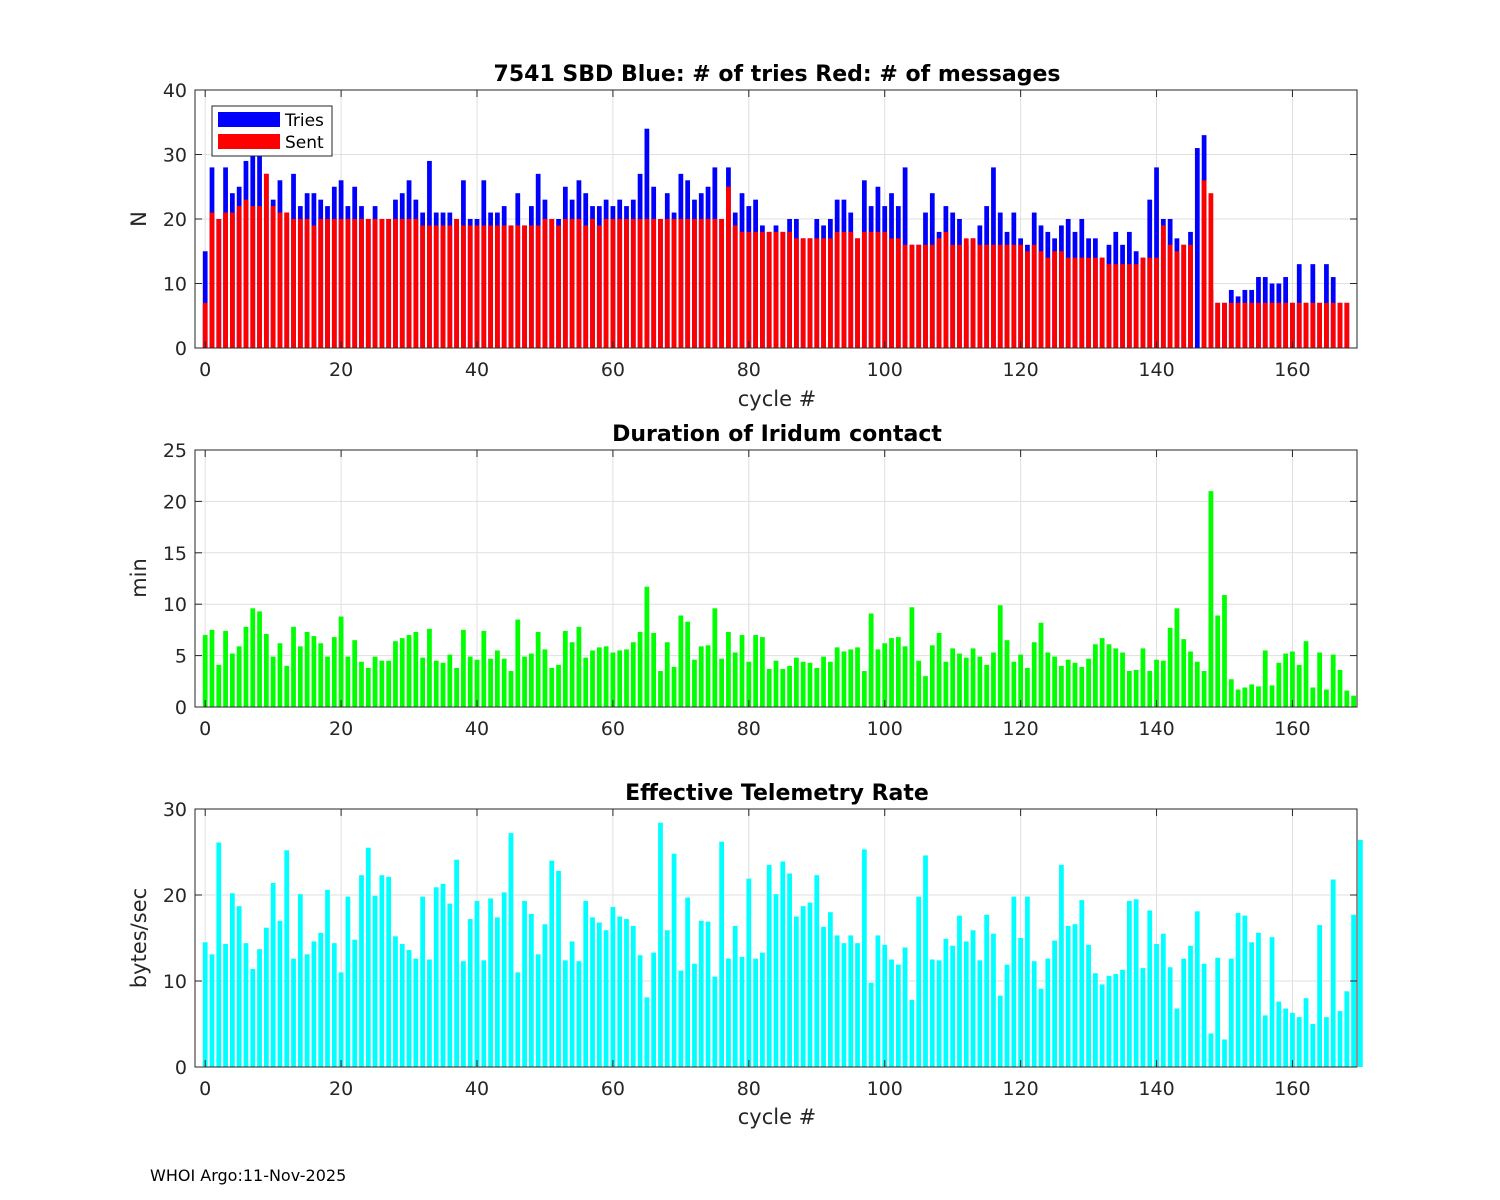 The width and height of the screenshot is (1500, 1200). Describe the element at coordinates (1292, 370) in the screenshot. I see `x-tick-label: 160` at that location.